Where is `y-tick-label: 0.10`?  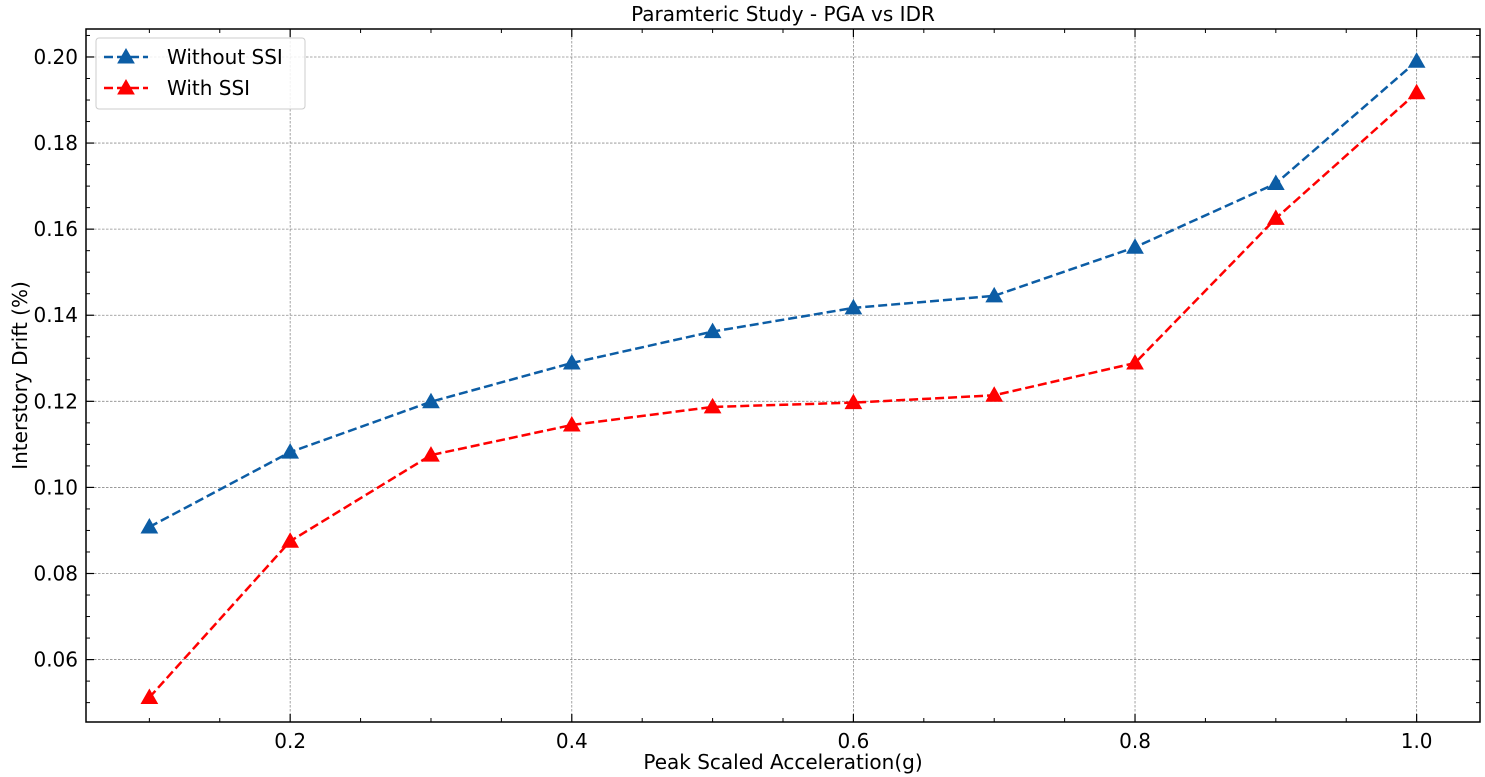 y-tick-label: 0.10 is located at coordinates (55, 487).